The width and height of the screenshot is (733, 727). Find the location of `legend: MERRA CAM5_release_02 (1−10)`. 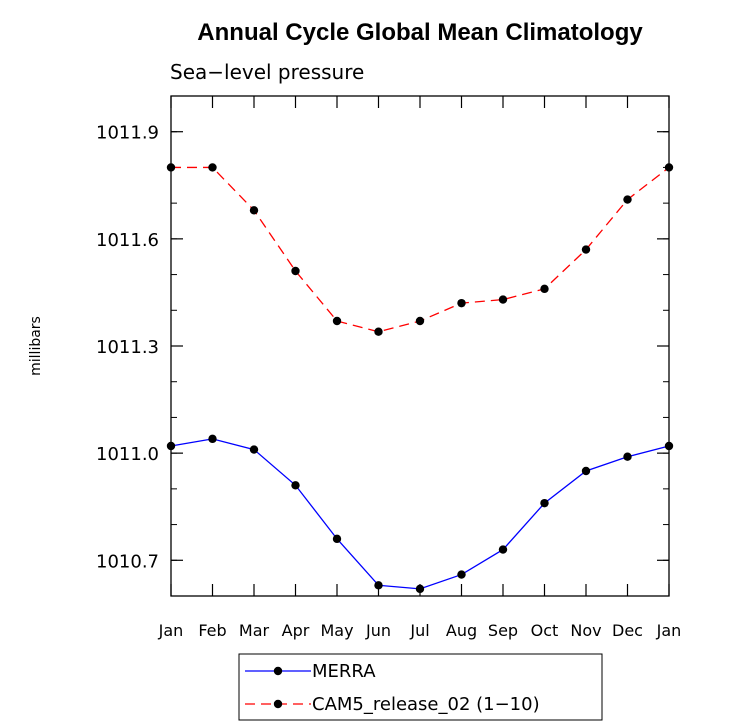

legend: MERRA CAM5_release_02 (1−10) is located at coordinates (420, 687).